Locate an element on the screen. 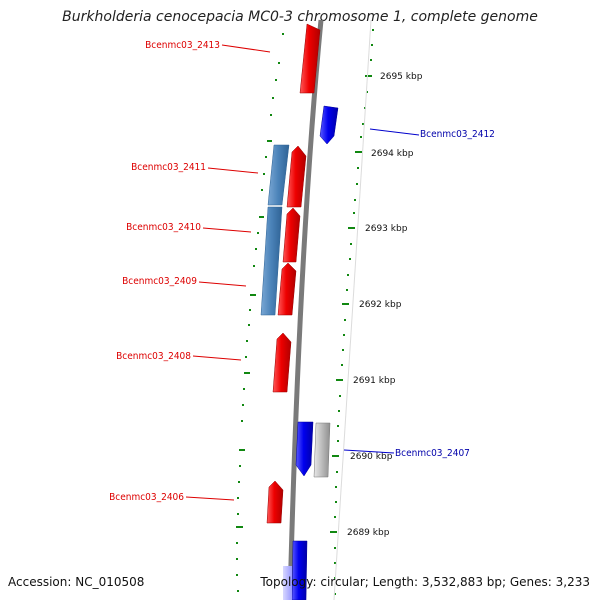 The width and height of the screenshot is (600, 600). gene-arrow-partial-shadow is located at coordinates (287, 583).